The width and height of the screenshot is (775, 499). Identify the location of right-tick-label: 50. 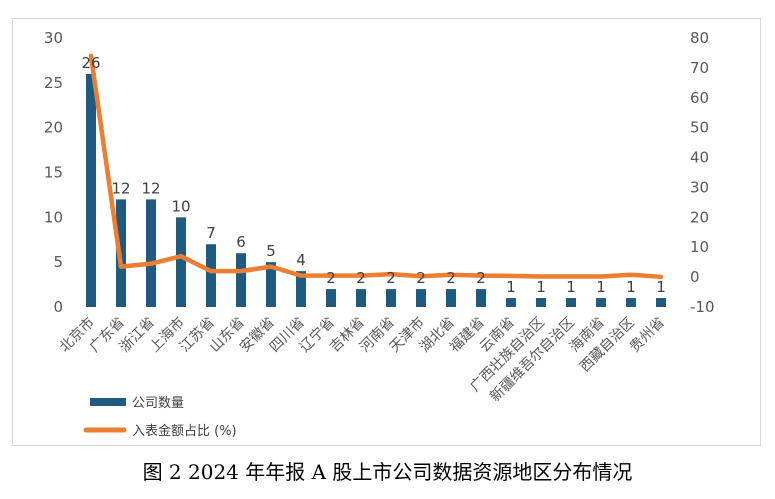
(699, 128).